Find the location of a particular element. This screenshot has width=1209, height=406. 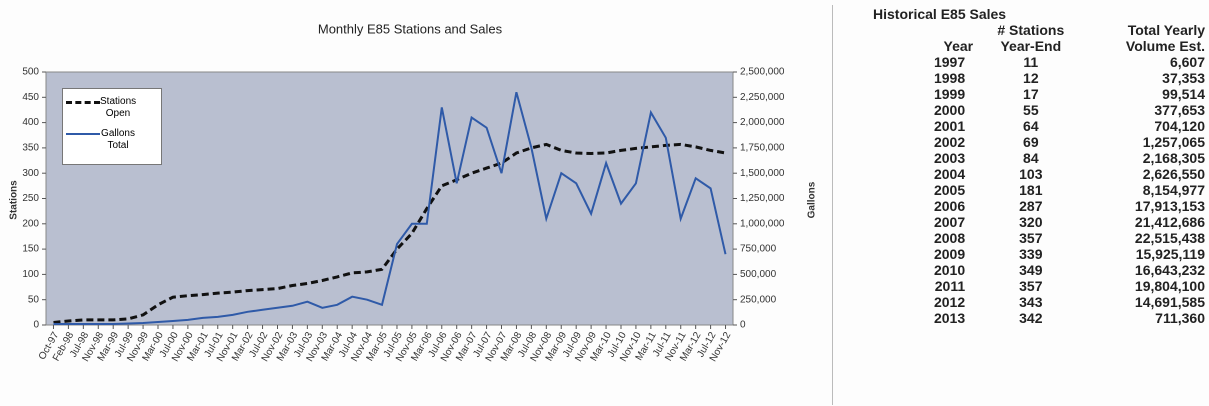

y2-tick-label: 0 is located at coordinates (743, 325).